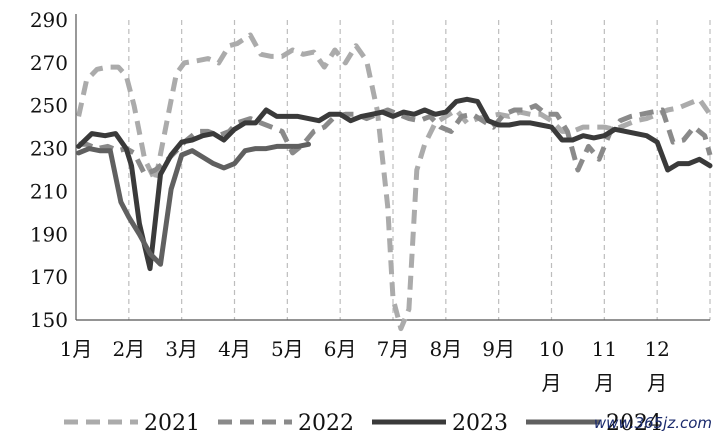 The width and height of the screenshot is (720, 442). I want to click on x-tick-labels: 1月 2月 3月 4月 5月 6月 7月 8月 9月 10 月 11 月 12 月, so click(365, 366).